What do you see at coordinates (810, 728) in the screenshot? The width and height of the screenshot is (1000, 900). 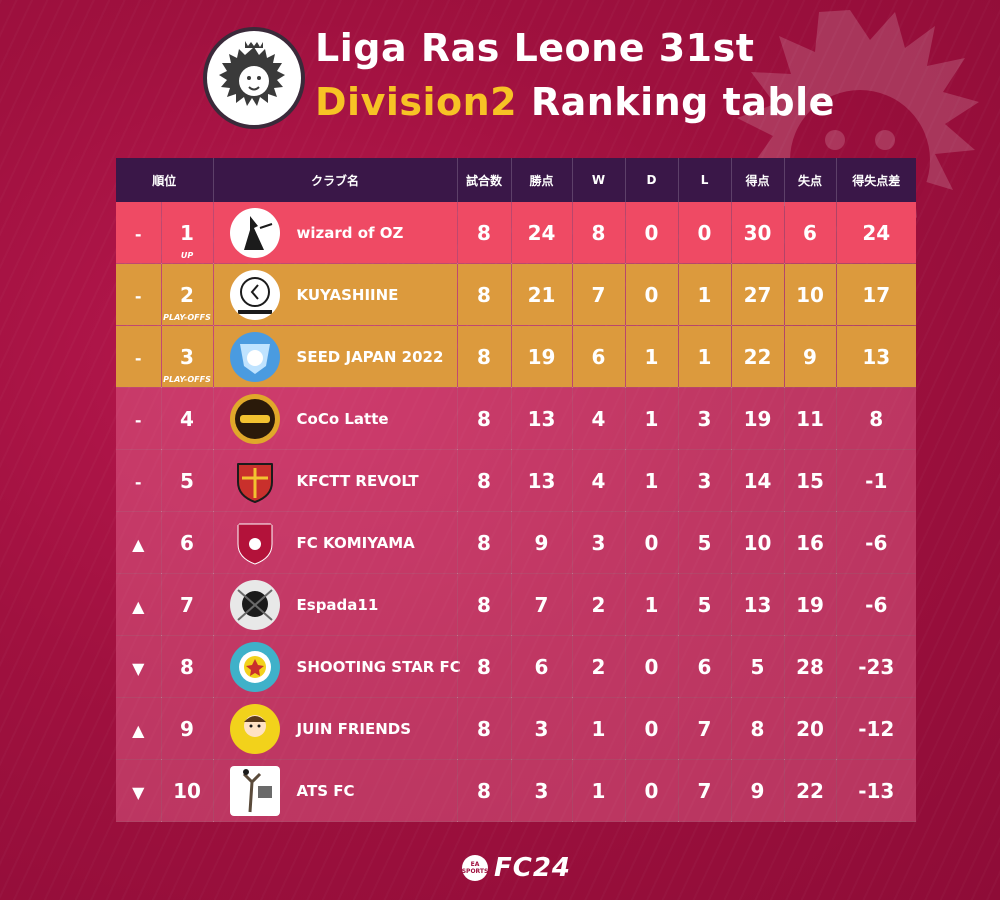 I see `goals-against-cell: 20` at bounding box center [810, 728].